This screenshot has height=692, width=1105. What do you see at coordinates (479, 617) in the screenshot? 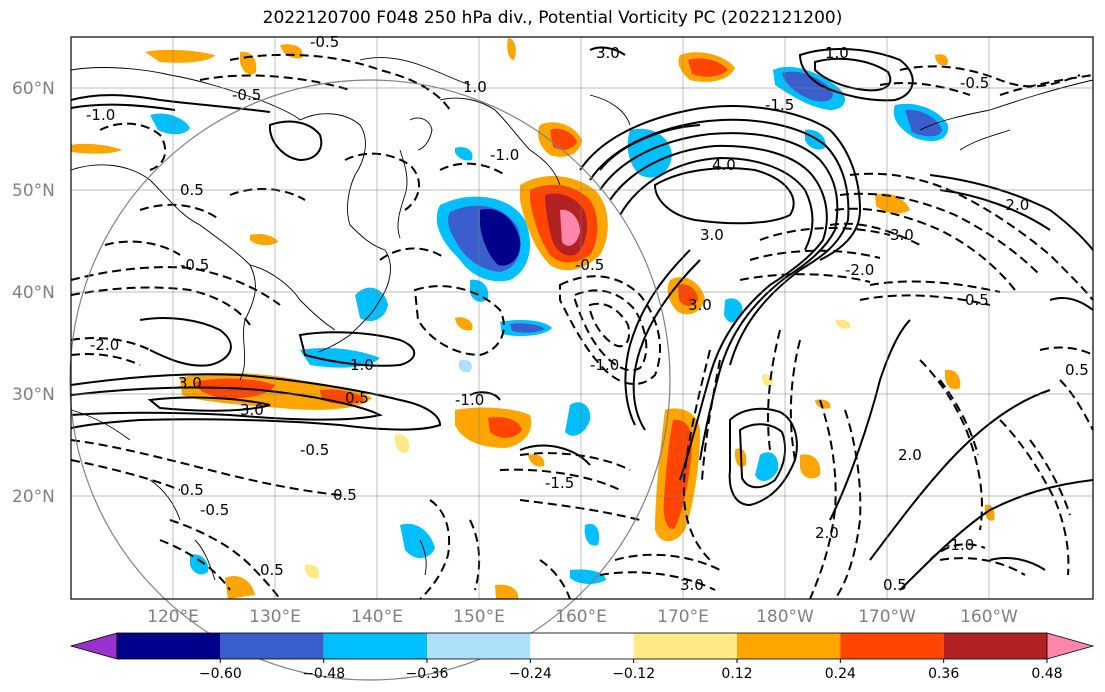
I see `lon-label: 150°E` at bounding box center [479, 617].